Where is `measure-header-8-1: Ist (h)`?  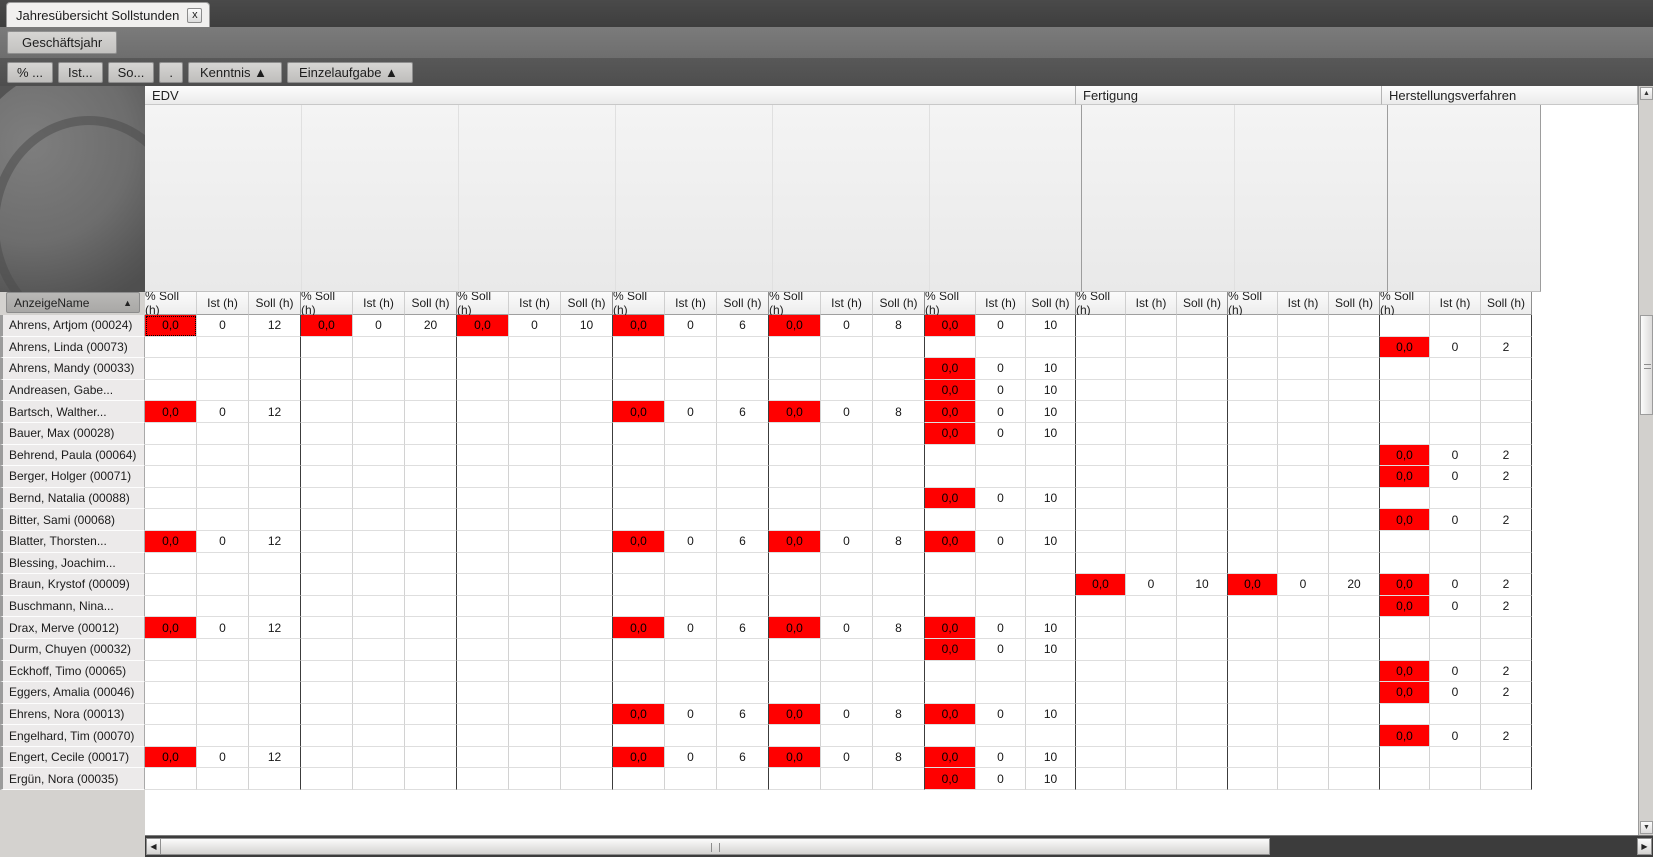 measure-header-8-1: Ist (h) is located at coordinates (1455, 303).